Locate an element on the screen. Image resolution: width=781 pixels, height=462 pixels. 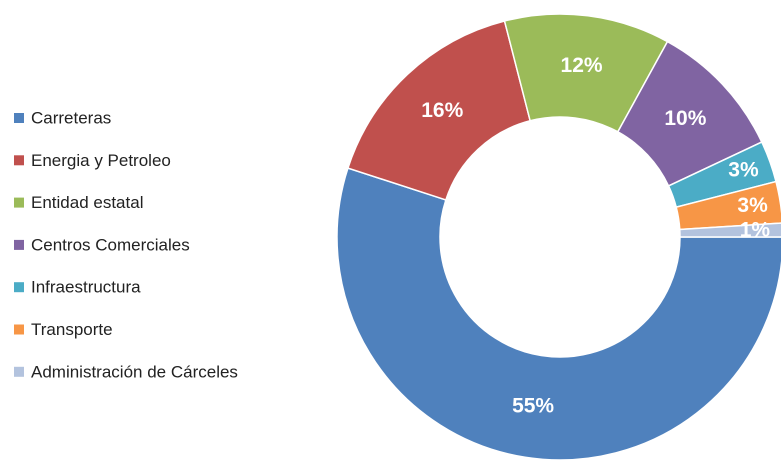
value-label: 1% is located at coordinates (755, 229).